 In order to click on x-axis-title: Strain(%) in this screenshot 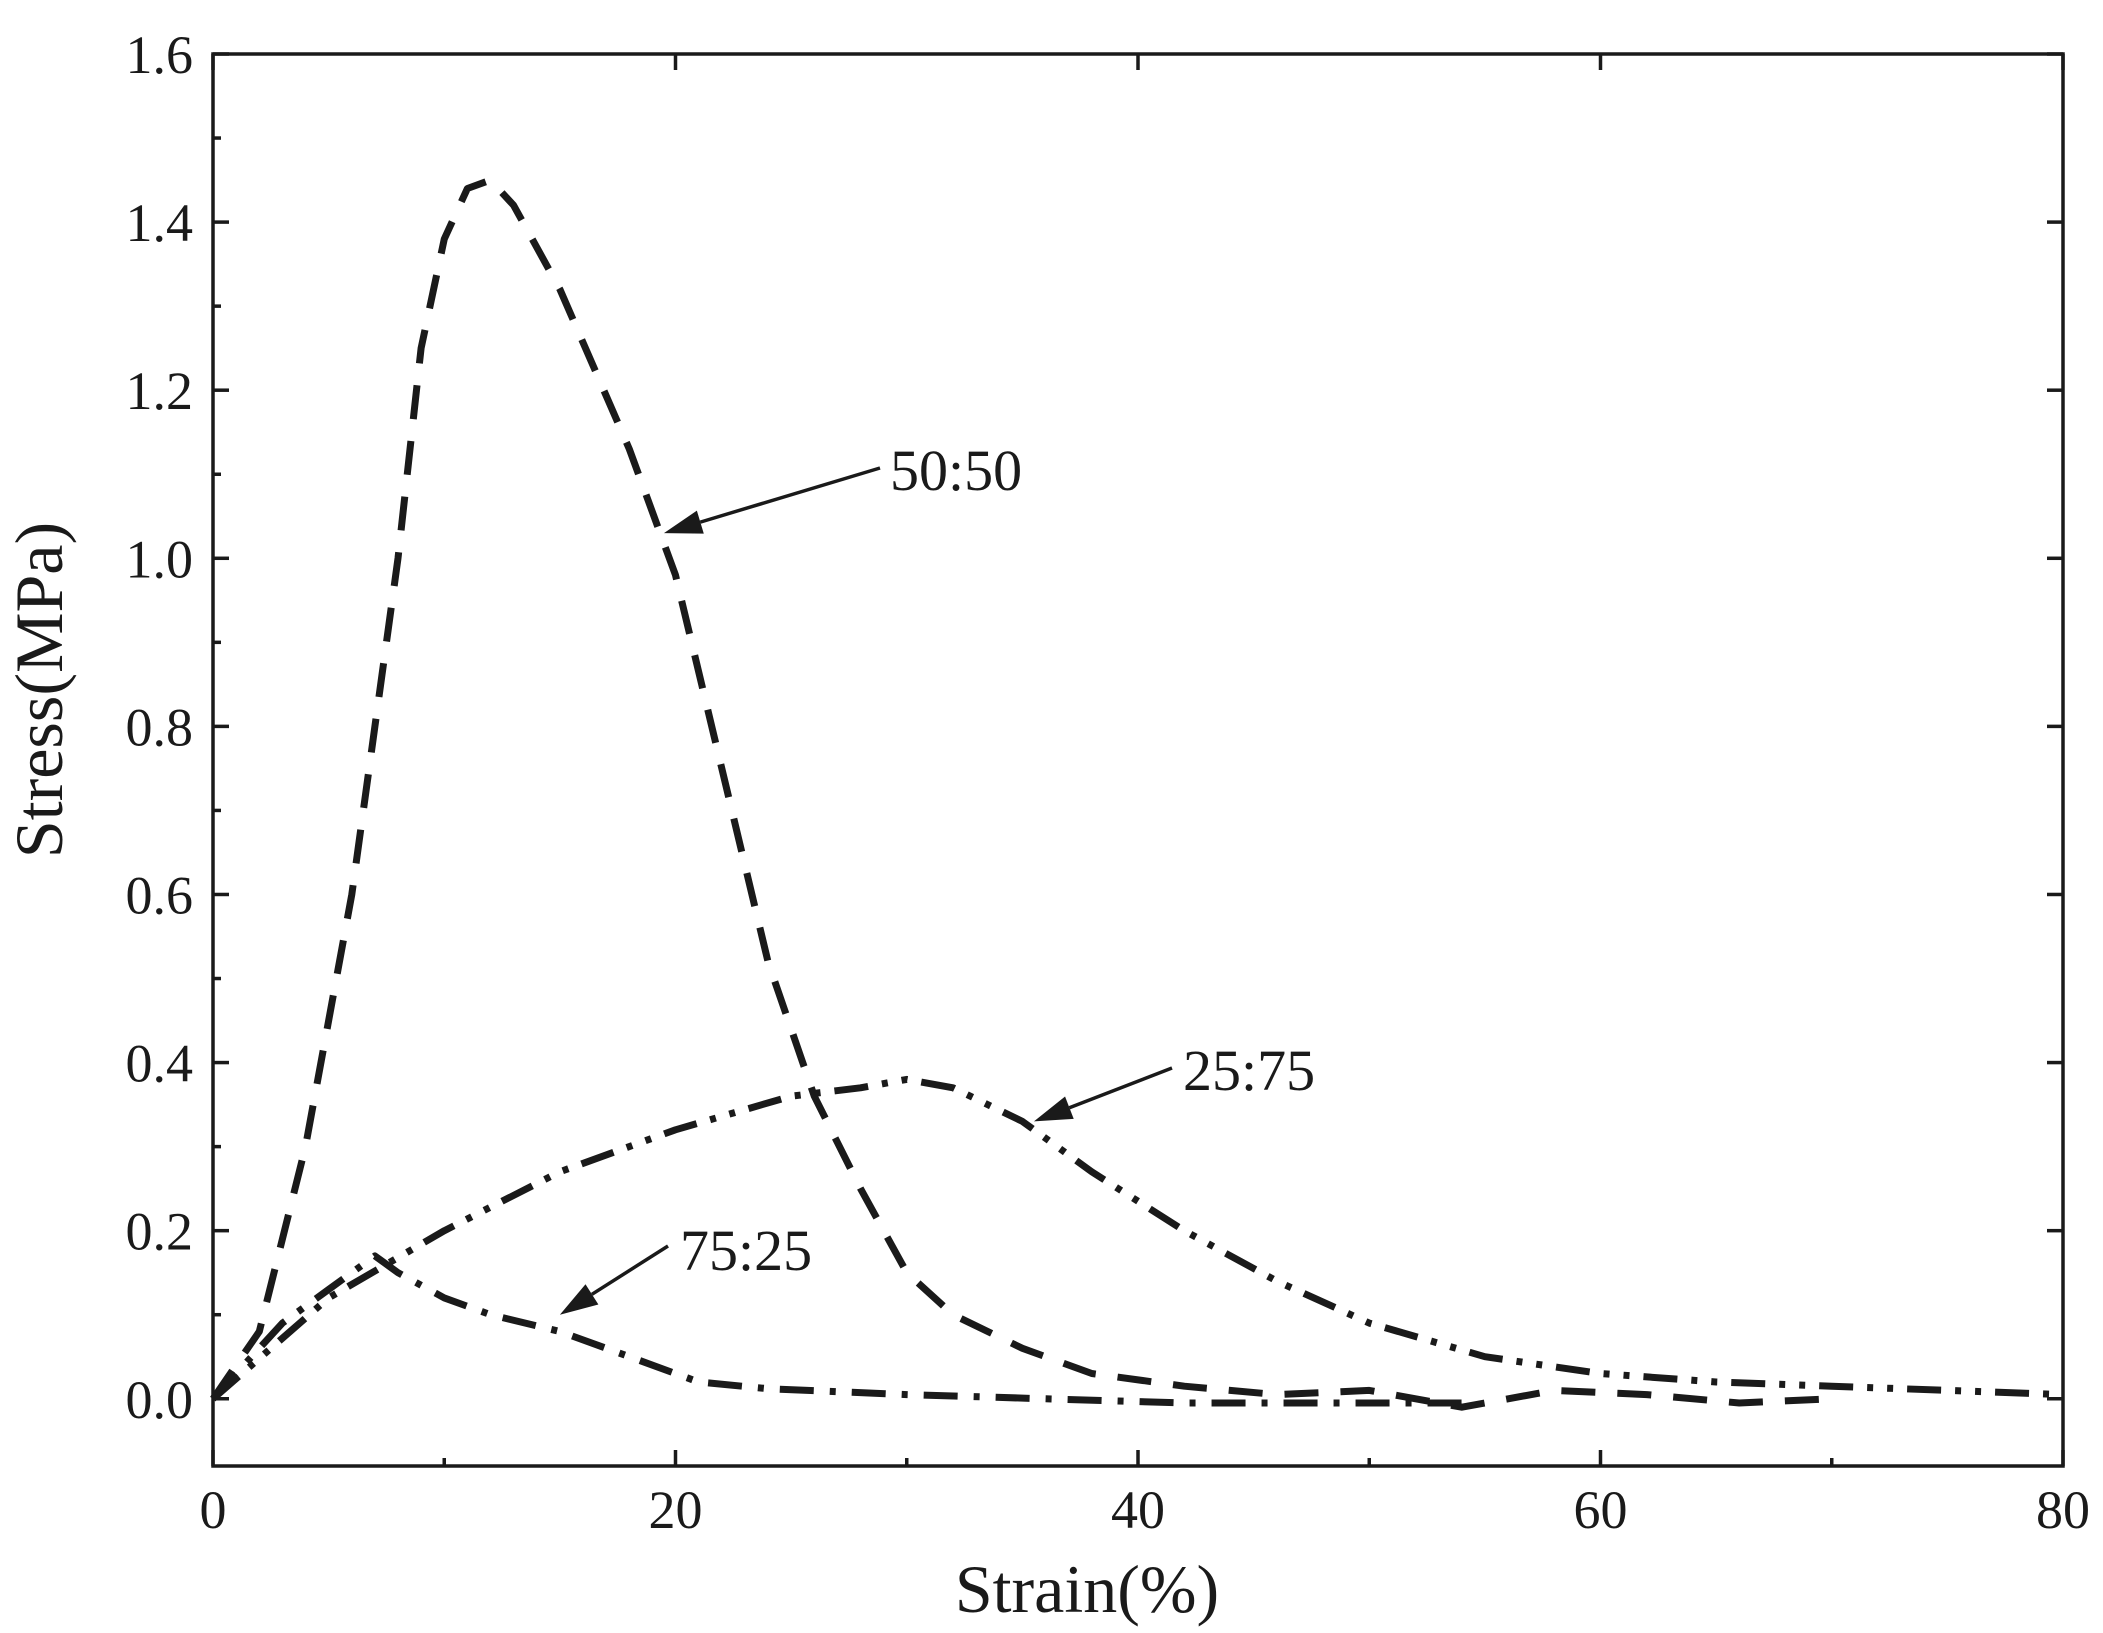, I will do `click(1087, 1589)`.